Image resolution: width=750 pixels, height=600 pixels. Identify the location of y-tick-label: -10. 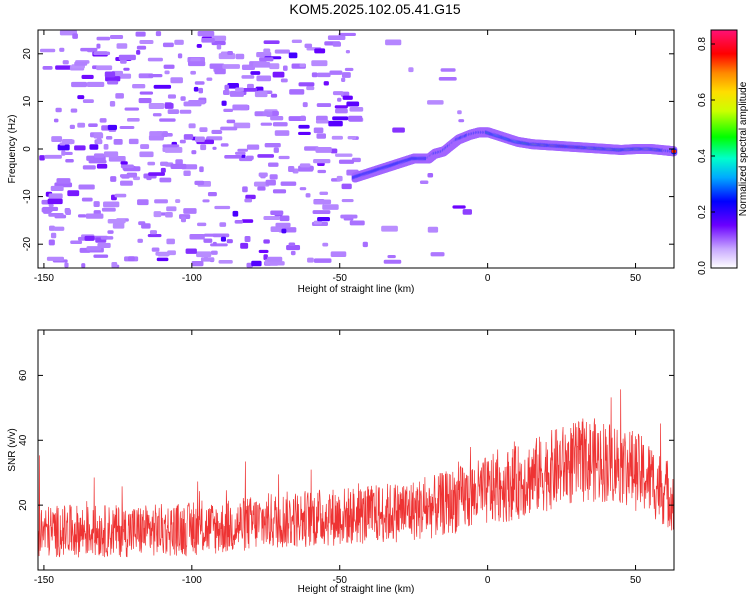
(27, 196).